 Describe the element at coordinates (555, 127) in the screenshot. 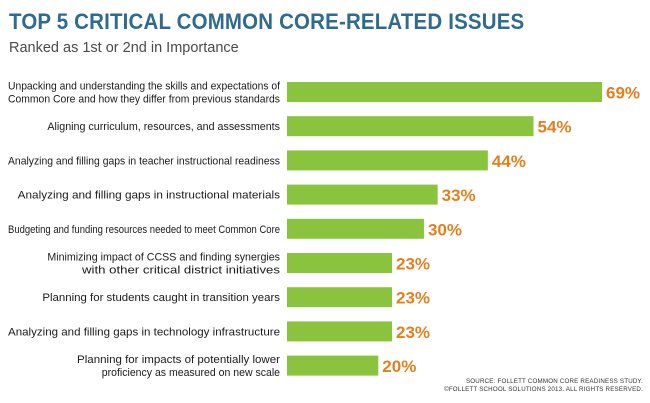

I see `value-label-2: 54%` at that location.